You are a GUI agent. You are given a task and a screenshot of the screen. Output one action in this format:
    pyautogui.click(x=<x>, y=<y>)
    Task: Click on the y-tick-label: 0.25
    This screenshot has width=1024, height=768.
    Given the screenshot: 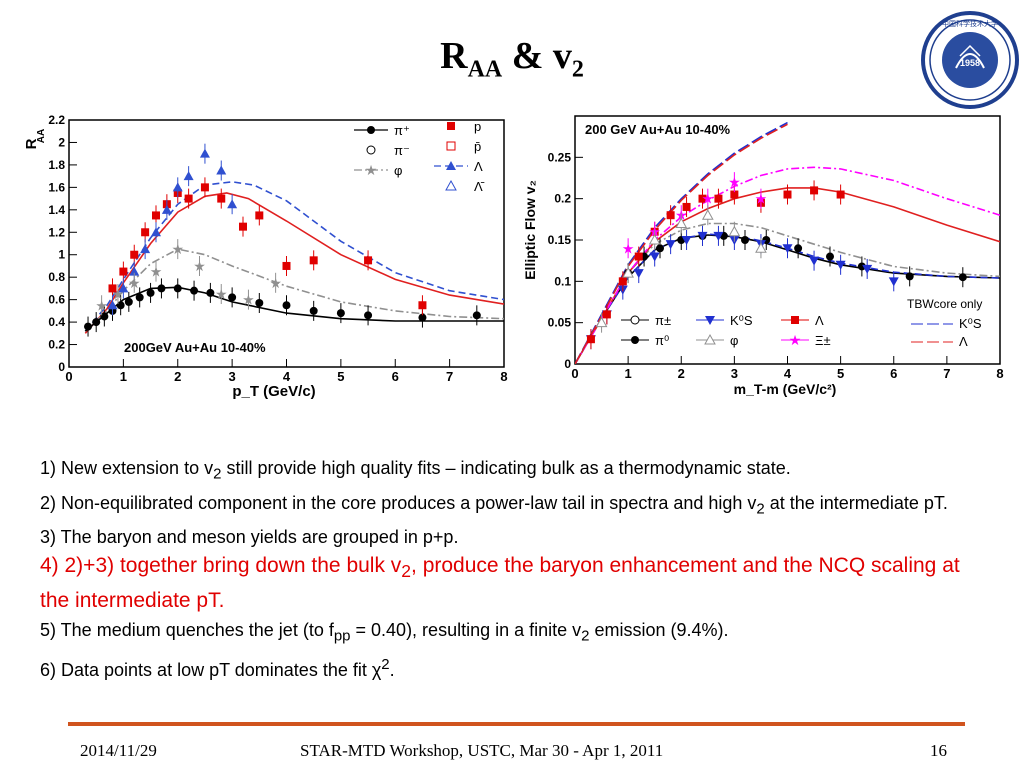 What is the action you would take?
    pyautogui.click(x=560, y=157)
    